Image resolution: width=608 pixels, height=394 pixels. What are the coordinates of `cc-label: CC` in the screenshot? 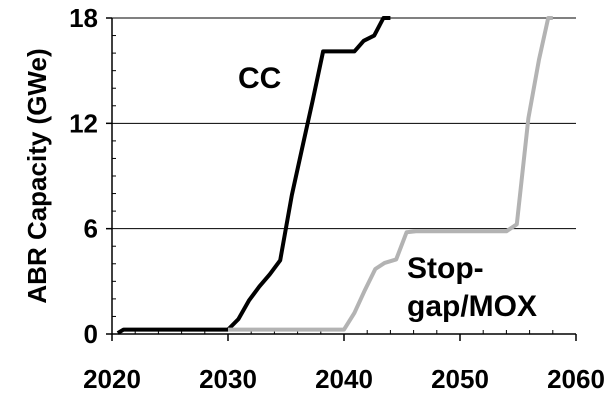 It's located at (259, 78).